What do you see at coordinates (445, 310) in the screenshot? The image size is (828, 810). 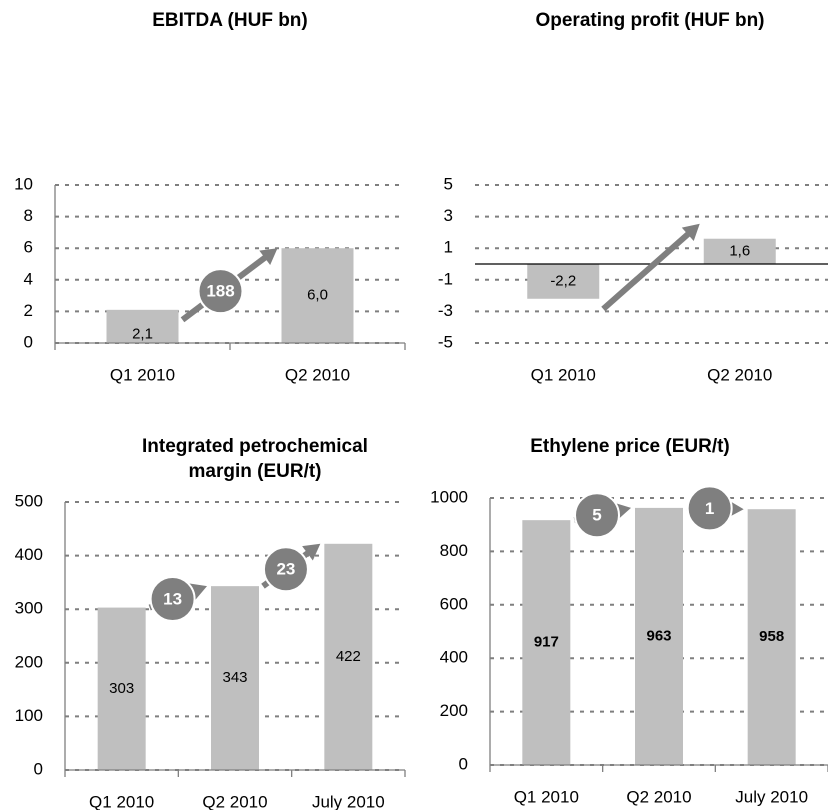 I see `y-tick-label: -3` at bounding box center [445, 310].